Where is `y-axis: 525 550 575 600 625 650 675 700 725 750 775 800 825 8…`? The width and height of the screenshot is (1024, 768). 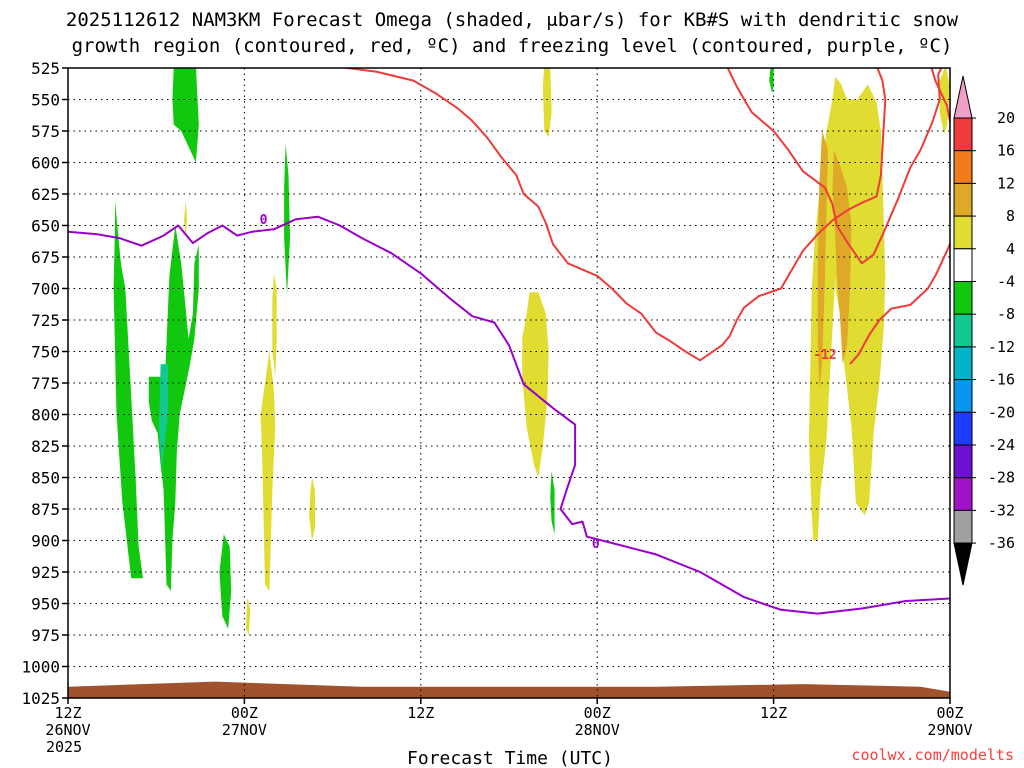 y-axis: 525 550 575 600 625 650 675 700 725 750 775 800 825 8… is located at coordinates (44, 383).